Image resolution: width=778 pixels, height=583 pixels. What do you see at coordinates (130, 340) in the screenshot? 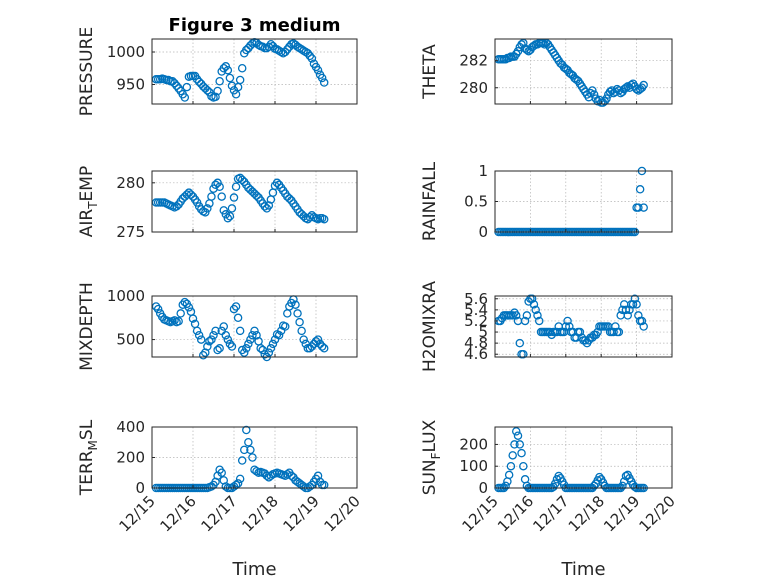
I see `y-tick-label: 500` at bounding box center [130, 340].